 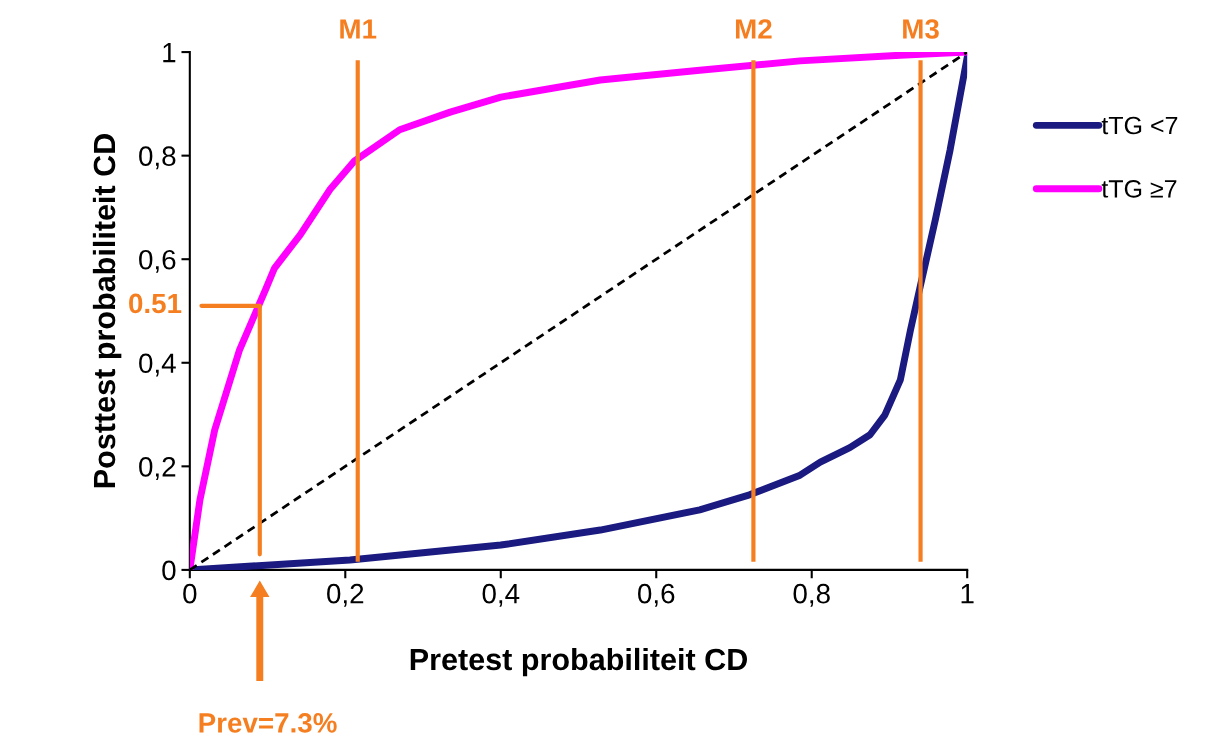 I want to click on y-tick-label: 0, so click(x=169, y=570).